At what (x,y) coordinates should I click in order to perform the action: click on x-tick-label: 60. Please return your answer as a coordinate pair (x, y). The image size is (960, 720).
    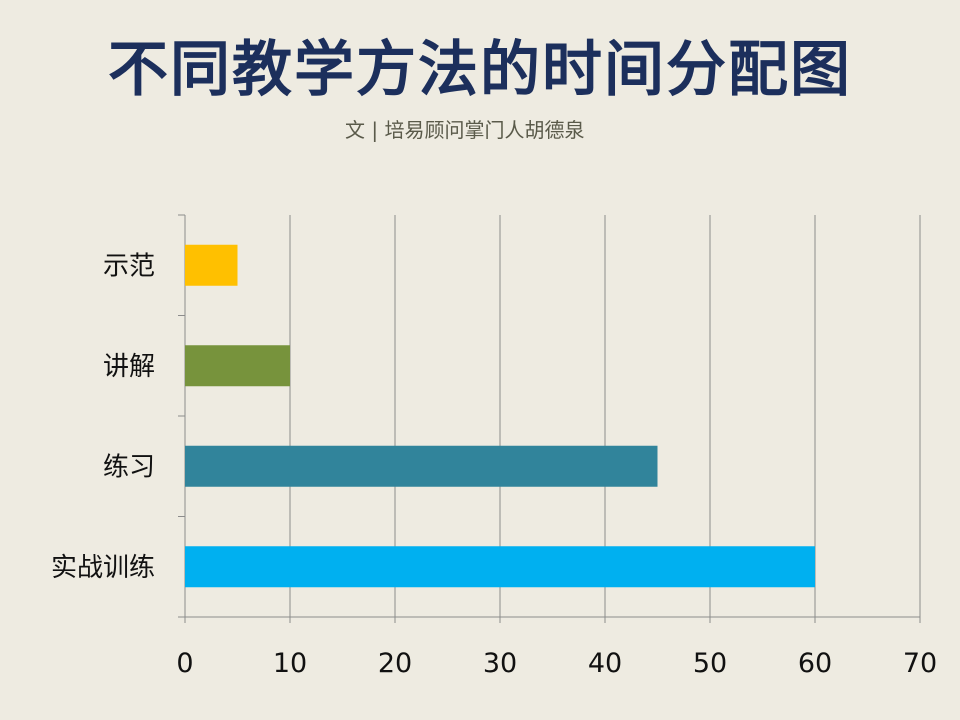
    Looking at the image, I should click on (815, 663).